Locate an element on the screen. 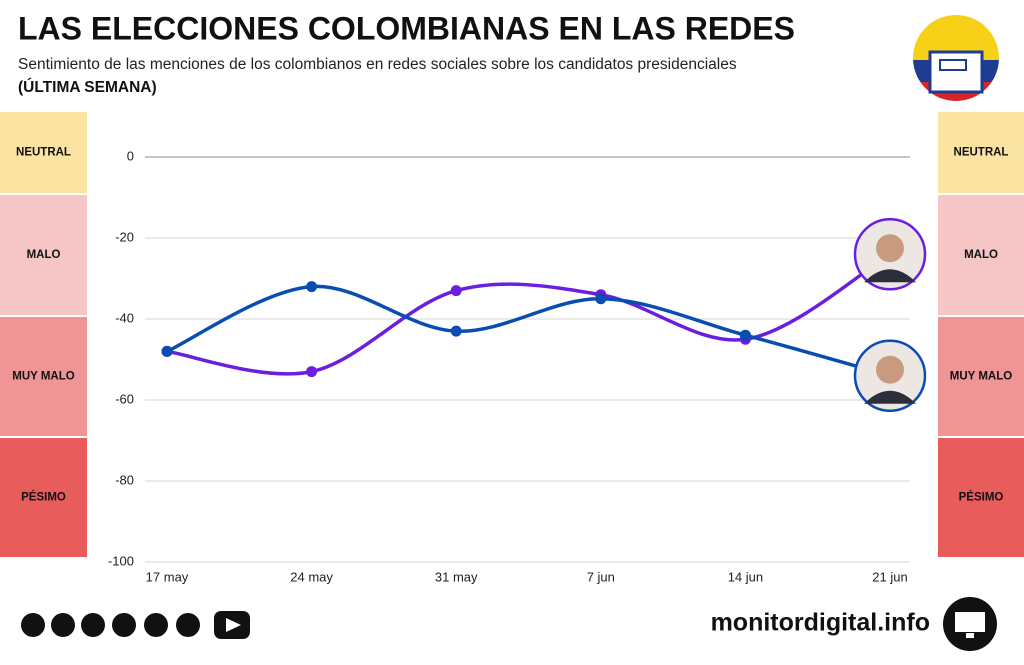 The width and height of the screenshot is (1024, 665). x-tick-label: 17 may is located at coordinates (167, 576).